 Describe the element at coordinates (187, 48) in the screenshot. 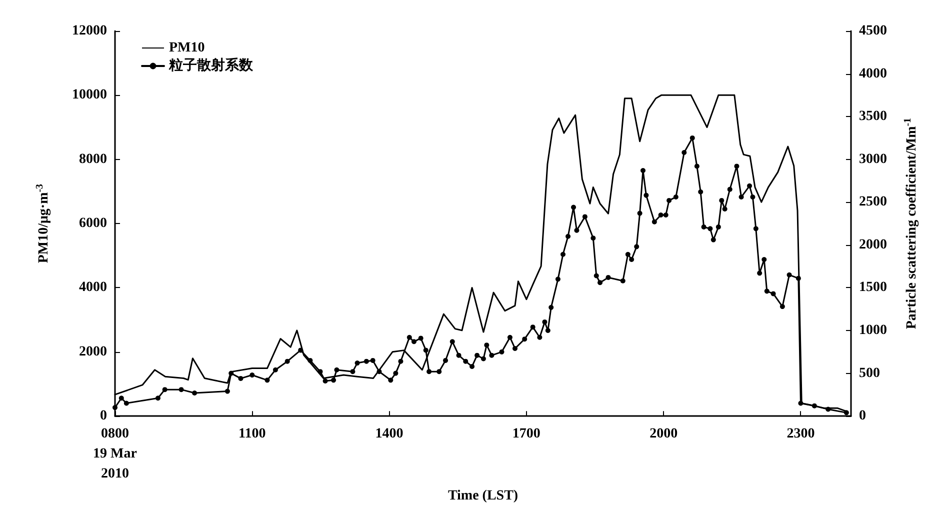

I see `legend-label: PM10` at that location.